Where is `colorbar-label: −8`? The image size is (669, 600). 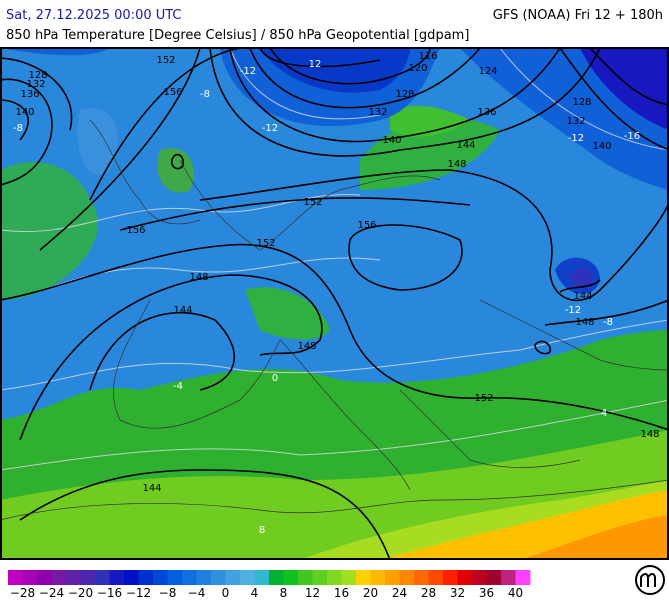
colorbar-label: −8 is located at coordinates (168, 593).